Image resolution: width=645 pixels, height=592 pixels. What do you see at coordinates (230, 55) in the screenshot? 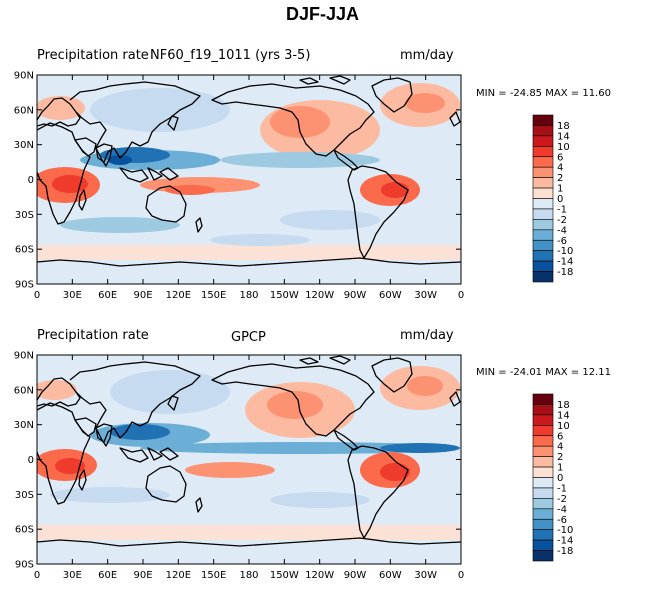
I see `panel1-case-label: NF60_f19_1011 (yrs 3-5)` at bounding box center [230, 55].